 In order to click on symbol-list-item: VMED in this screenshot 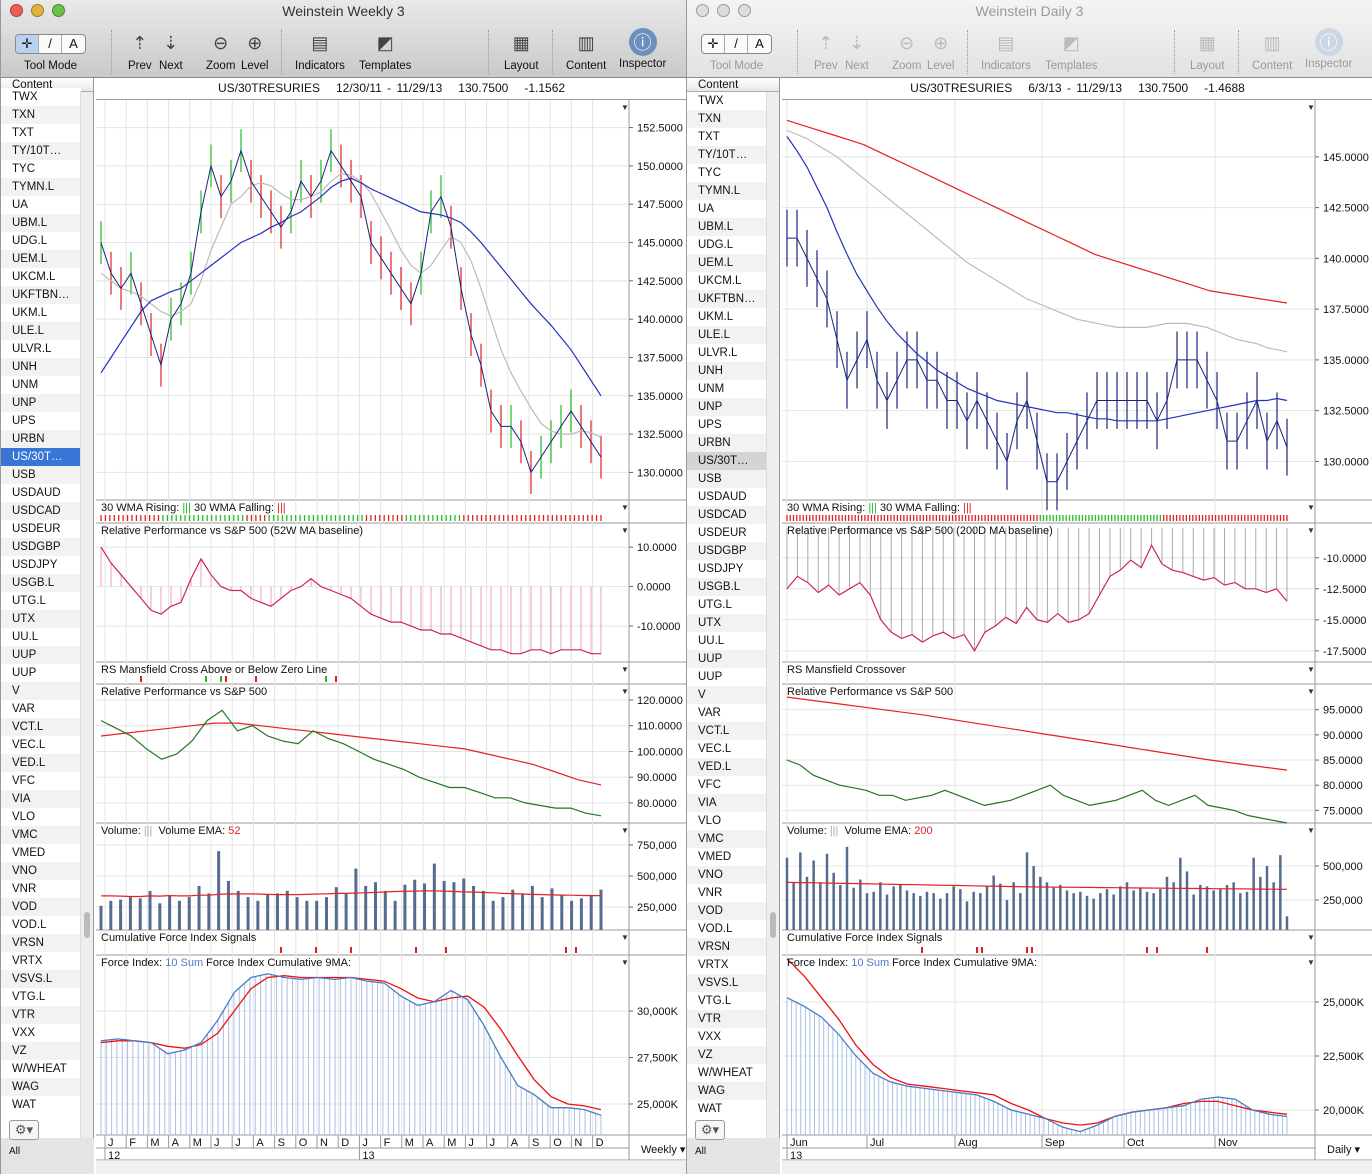, I will do `click(727, 857)`.